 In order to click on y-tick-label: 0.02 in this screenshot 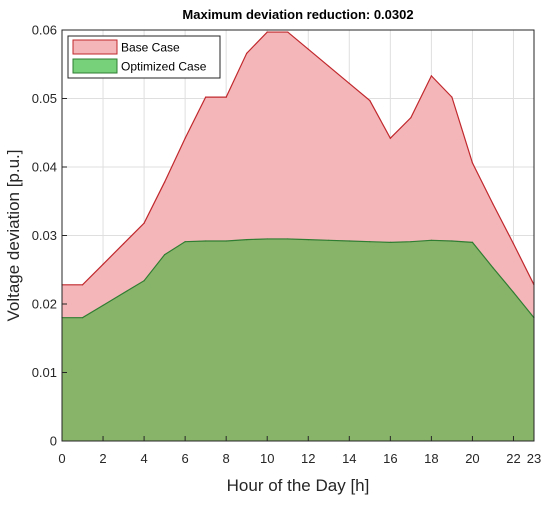, I will do `click(44, 304)`.